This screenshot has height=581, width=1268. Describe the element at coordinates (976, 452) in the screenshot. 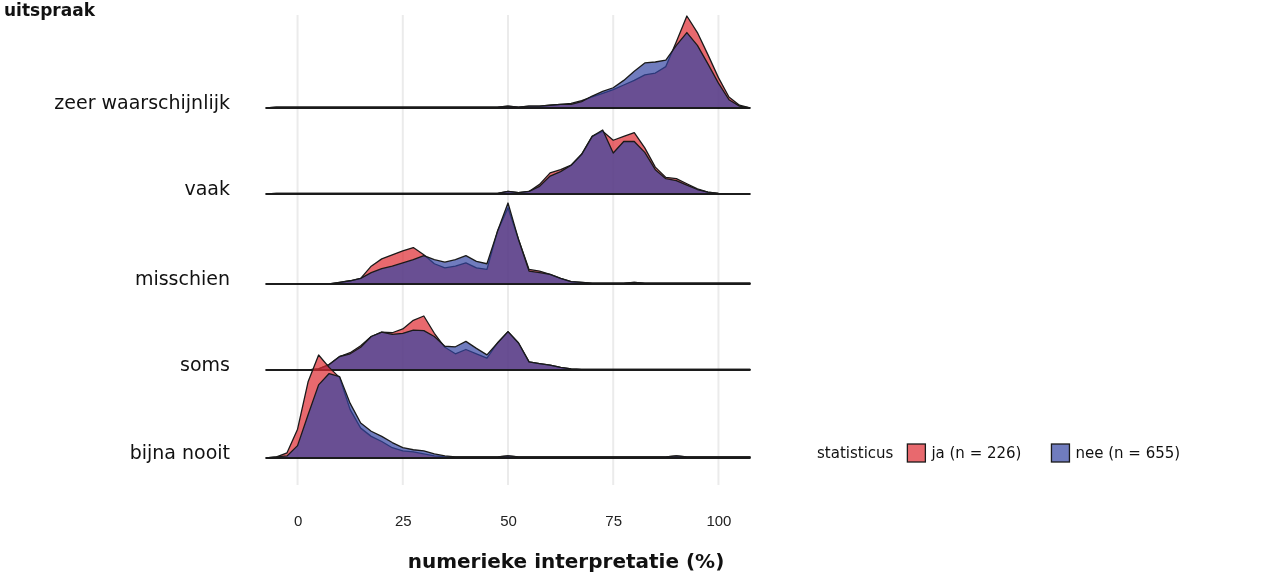

I see `legend-label: ja (n = 226)` at that location.